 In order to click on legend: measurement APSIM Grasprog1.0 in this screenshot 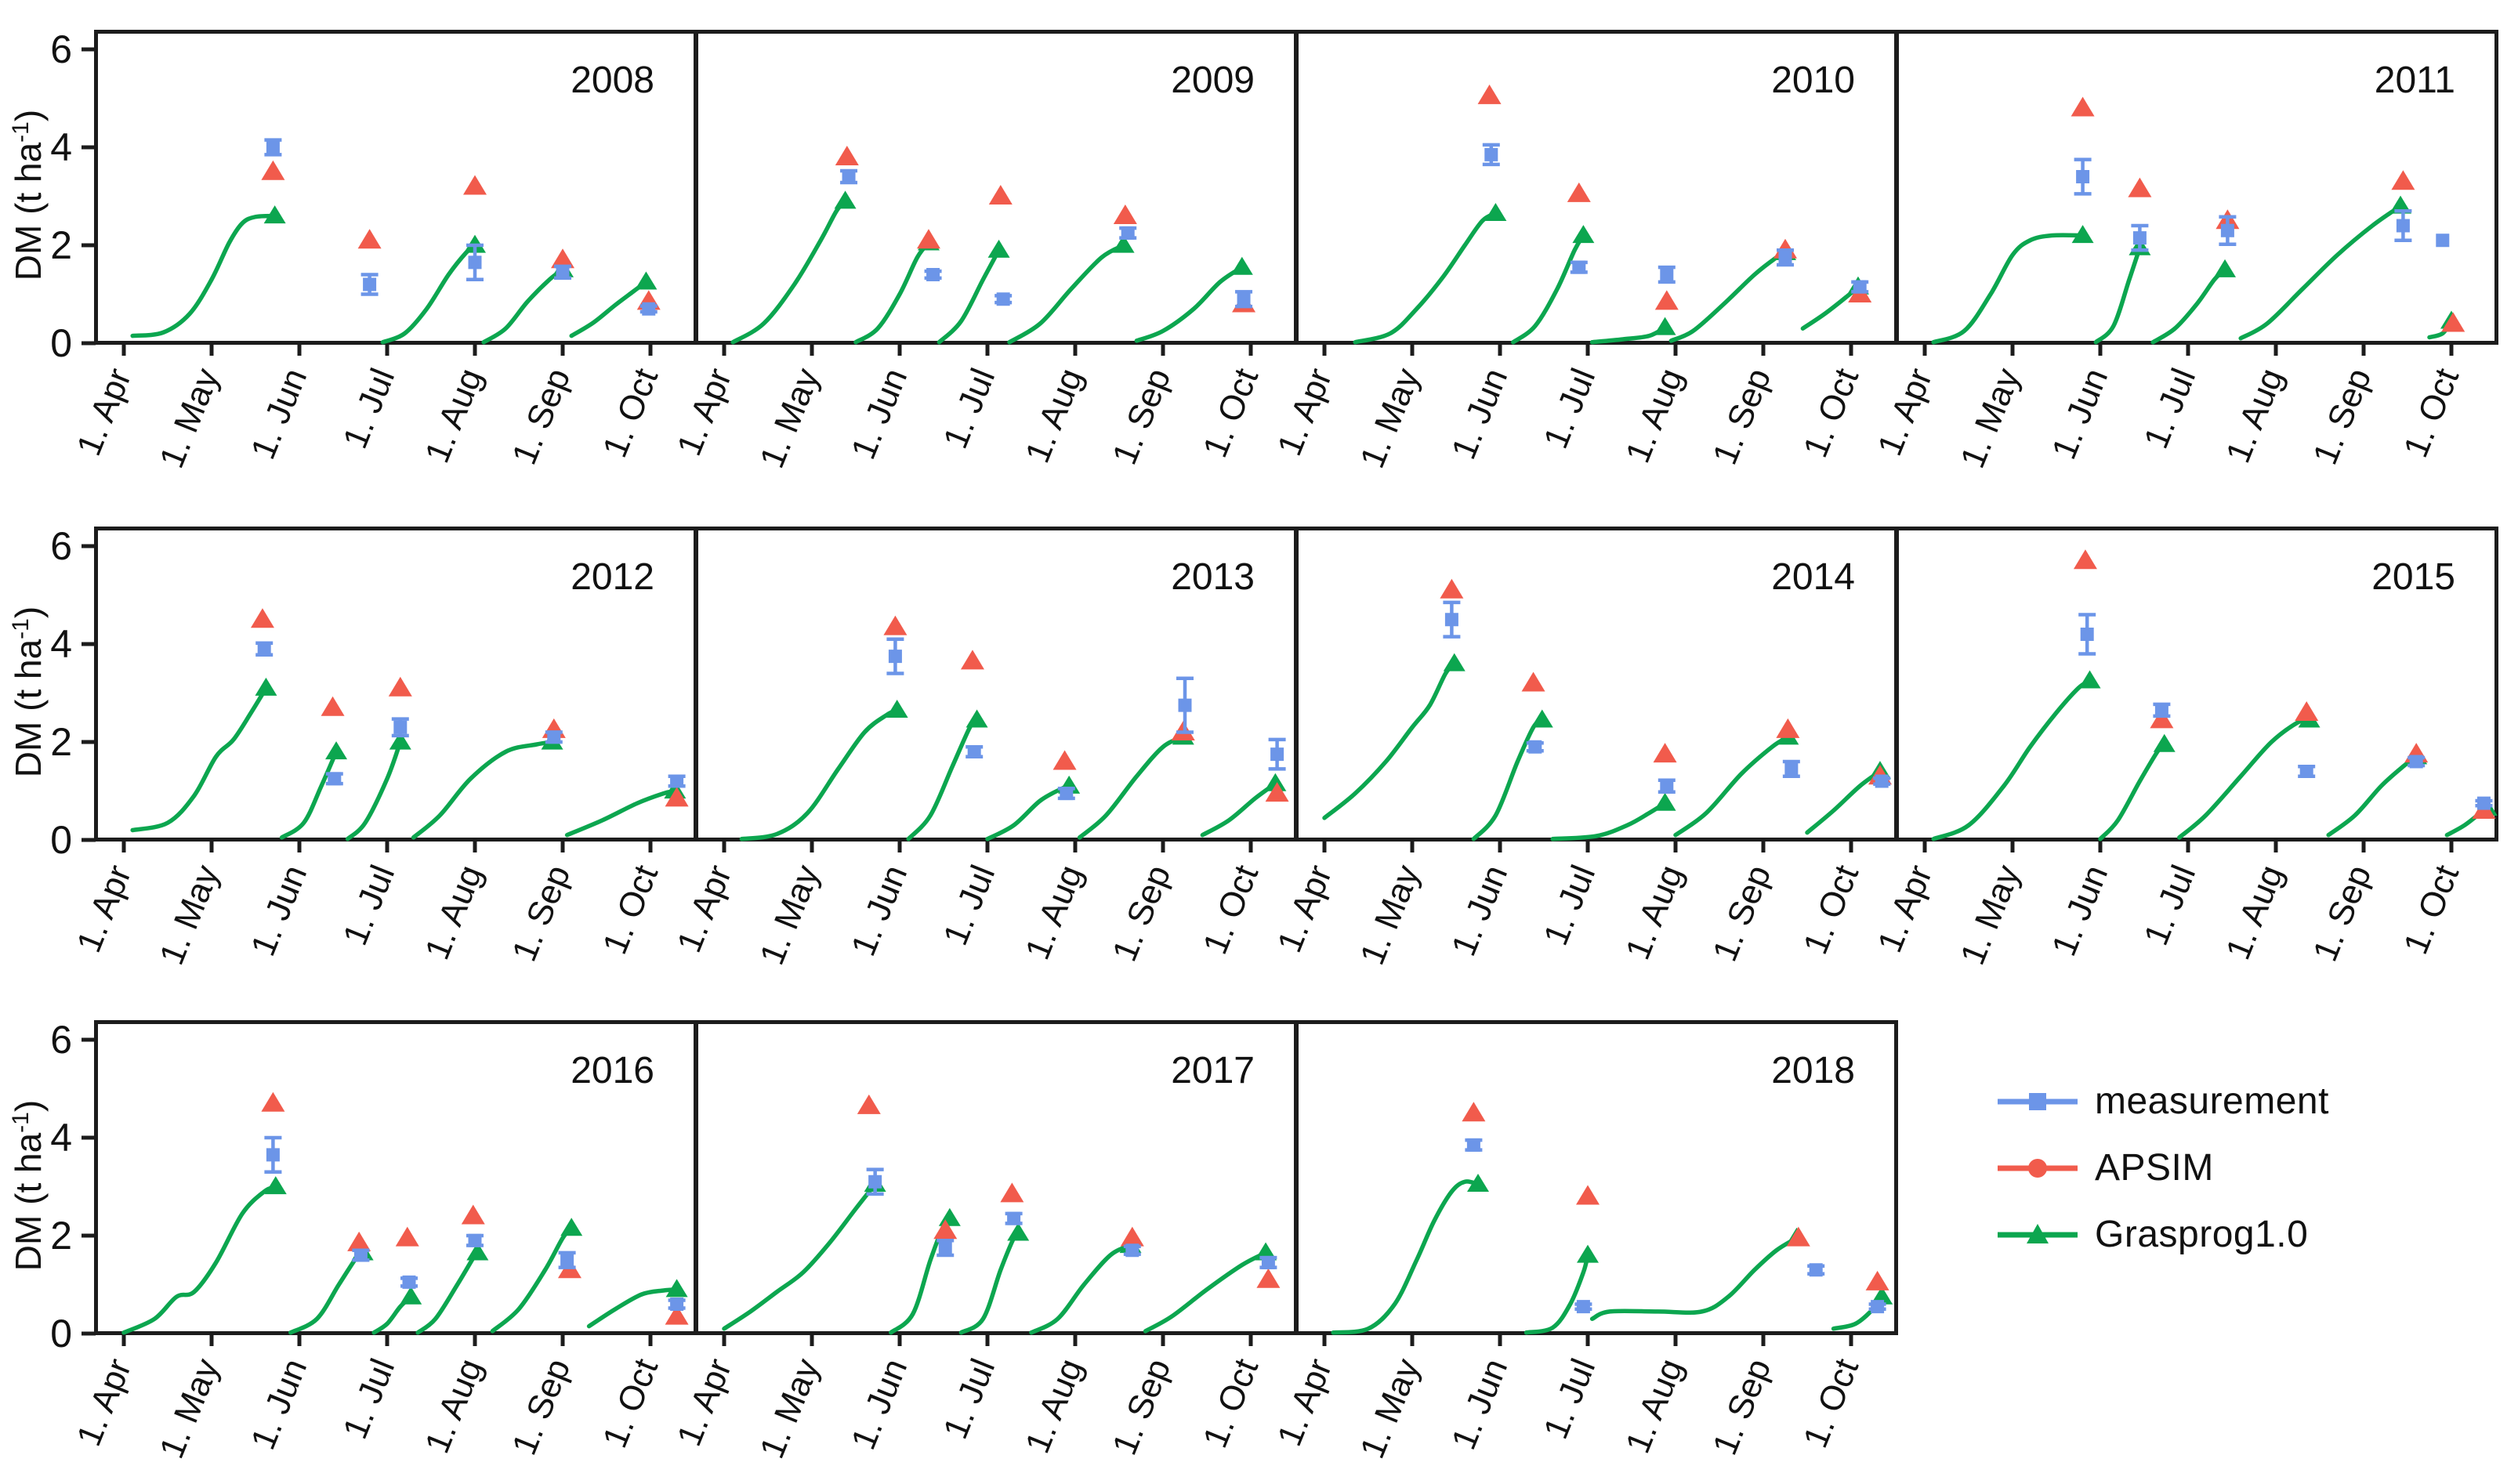, I will do `click(2161, 1168)`.